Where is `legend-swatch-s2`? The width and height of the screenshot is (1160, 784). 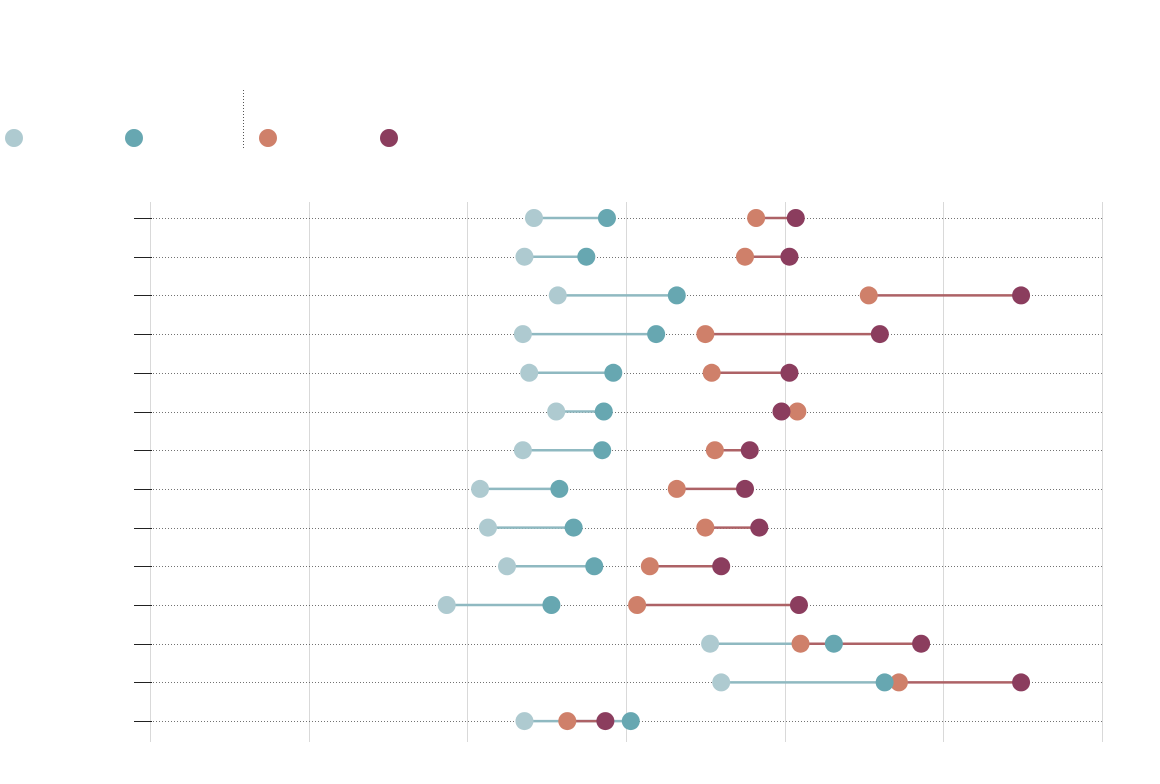
legend-swatch-s2 is located at coordinates (134, 138).